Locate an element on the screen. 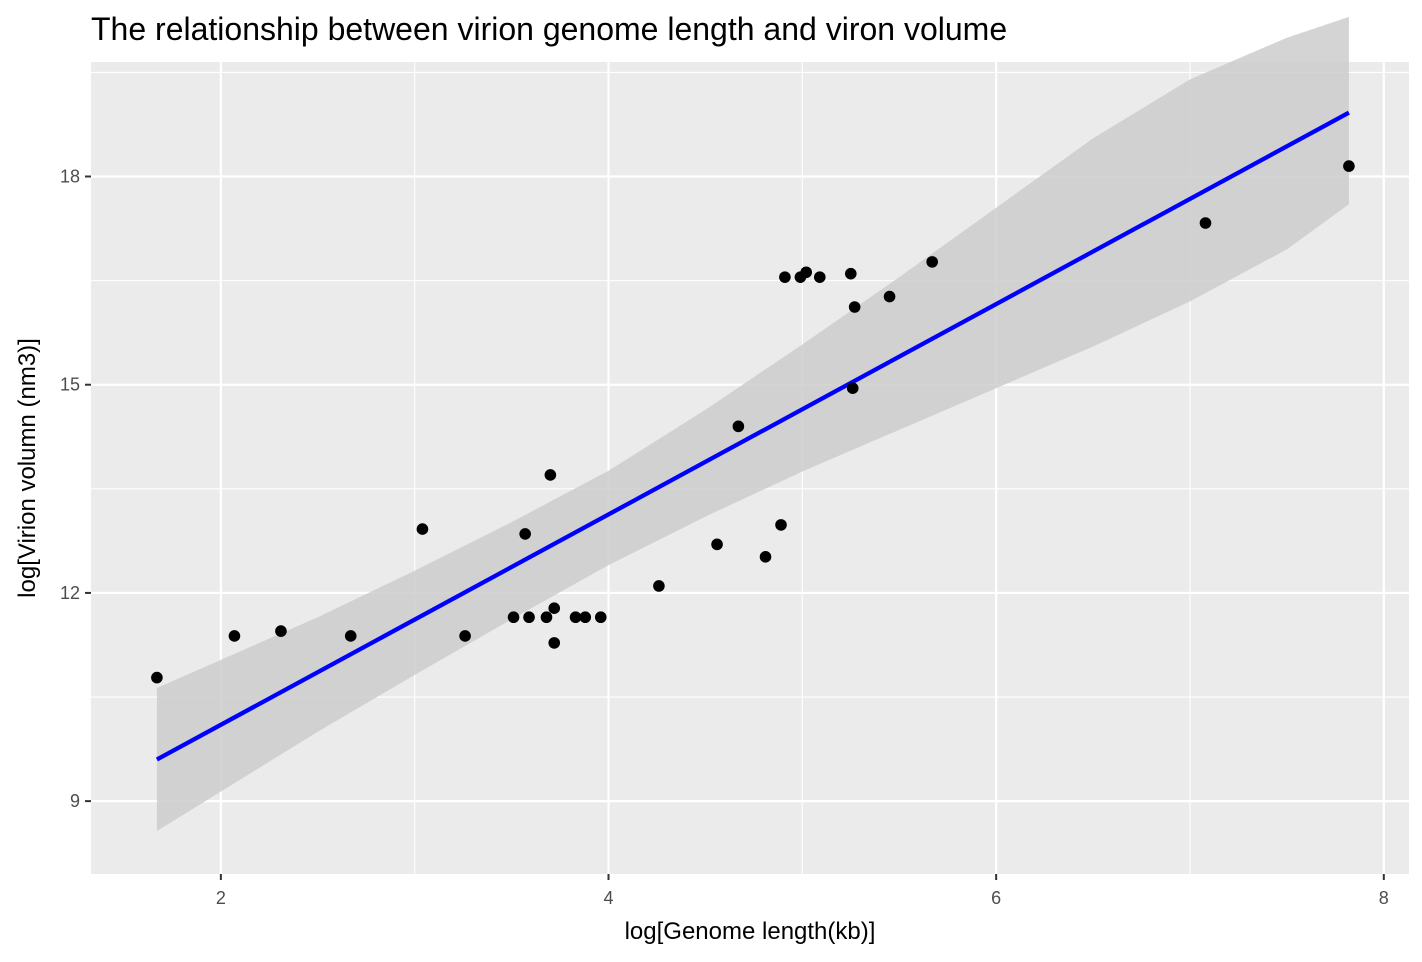  y-tick-label: 12 is located at coordinates (70, 593).